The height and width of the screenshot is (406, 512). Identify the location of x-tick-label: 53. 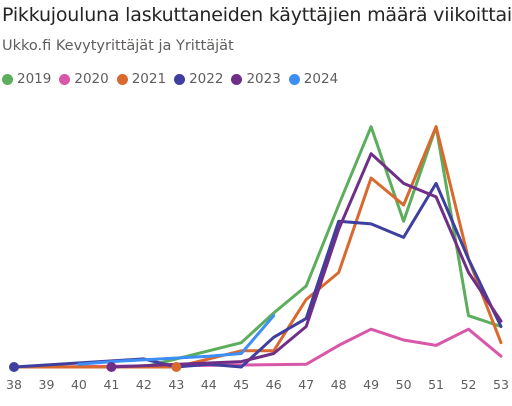
(501, 384).